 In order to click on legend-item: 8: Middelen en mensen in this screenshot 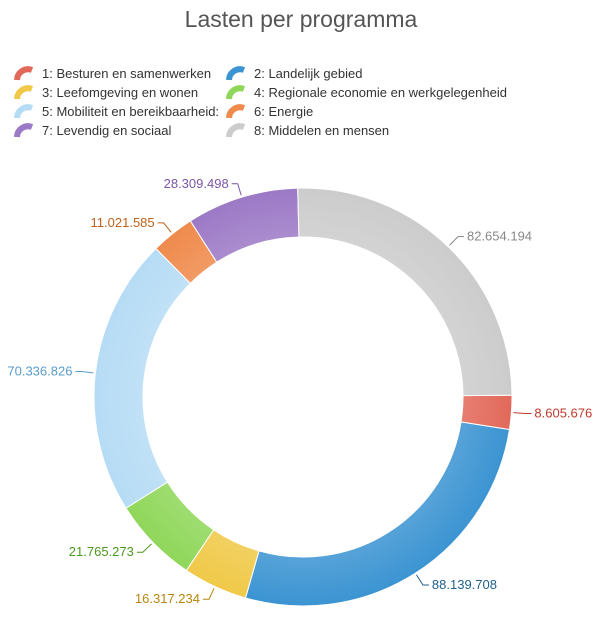, I will do `click(307, 130)`.